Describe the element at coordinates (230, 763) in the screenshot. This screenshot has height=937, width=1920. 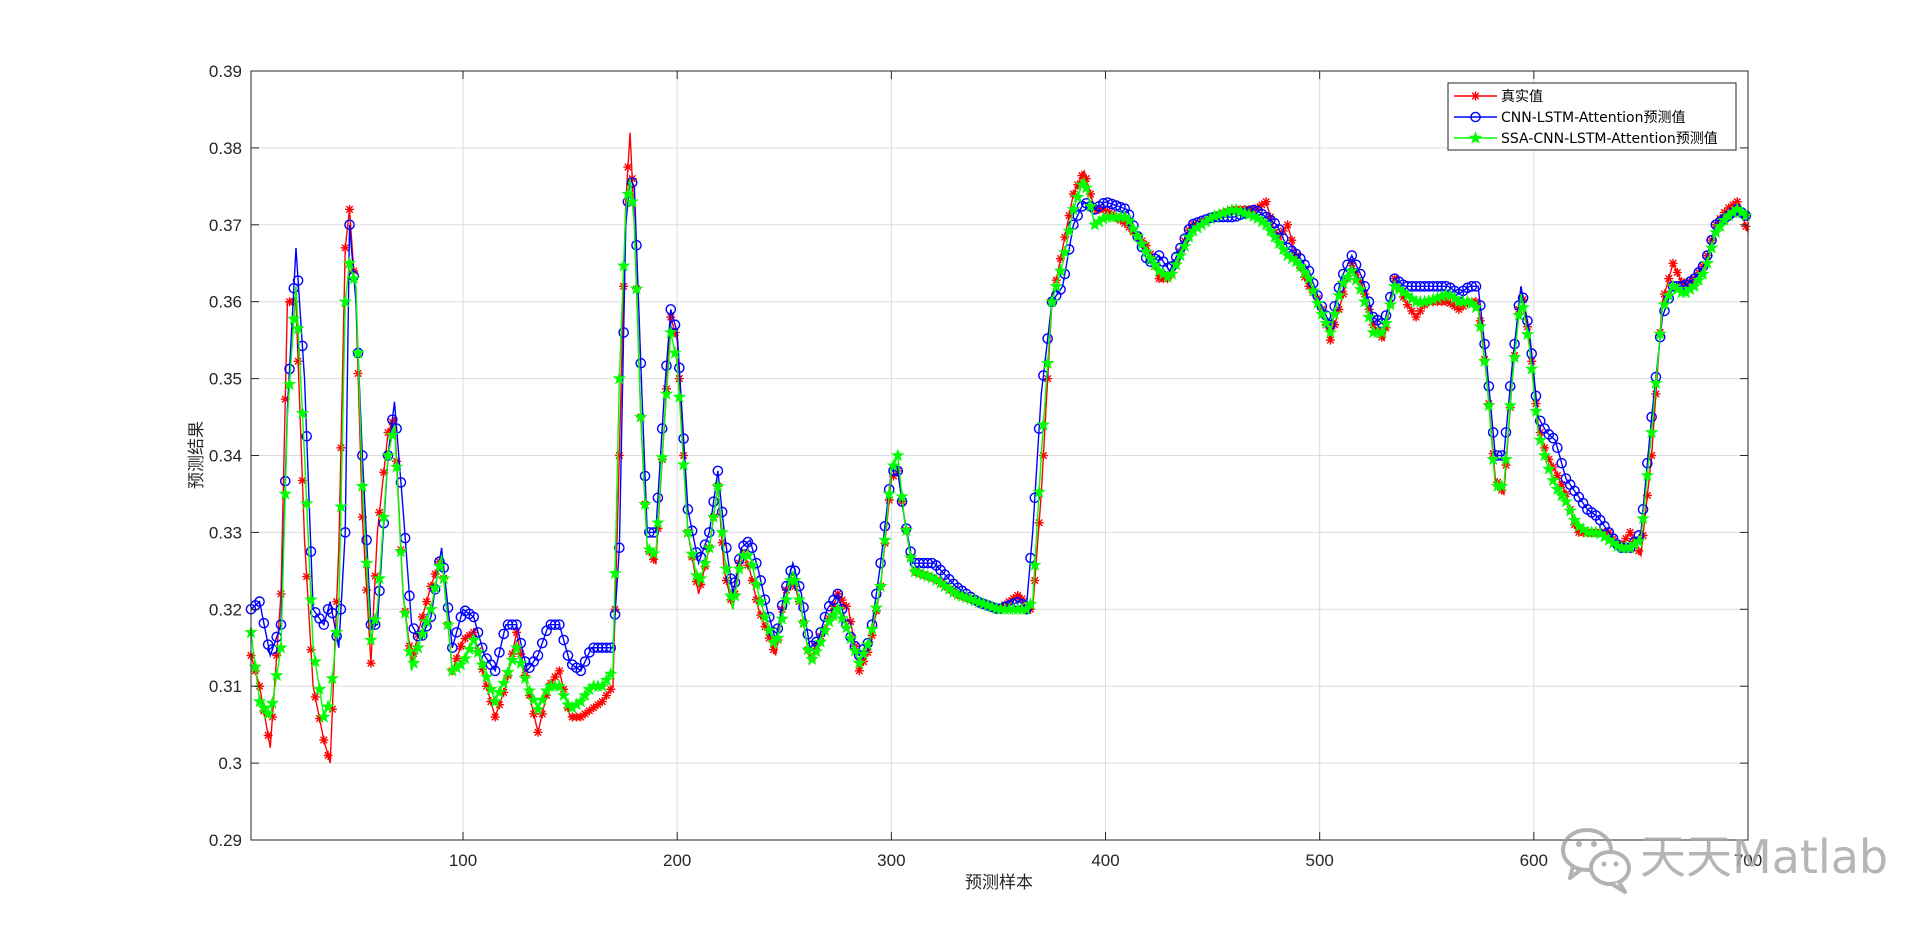
I see `y-tick-label: 0.3` at that location.